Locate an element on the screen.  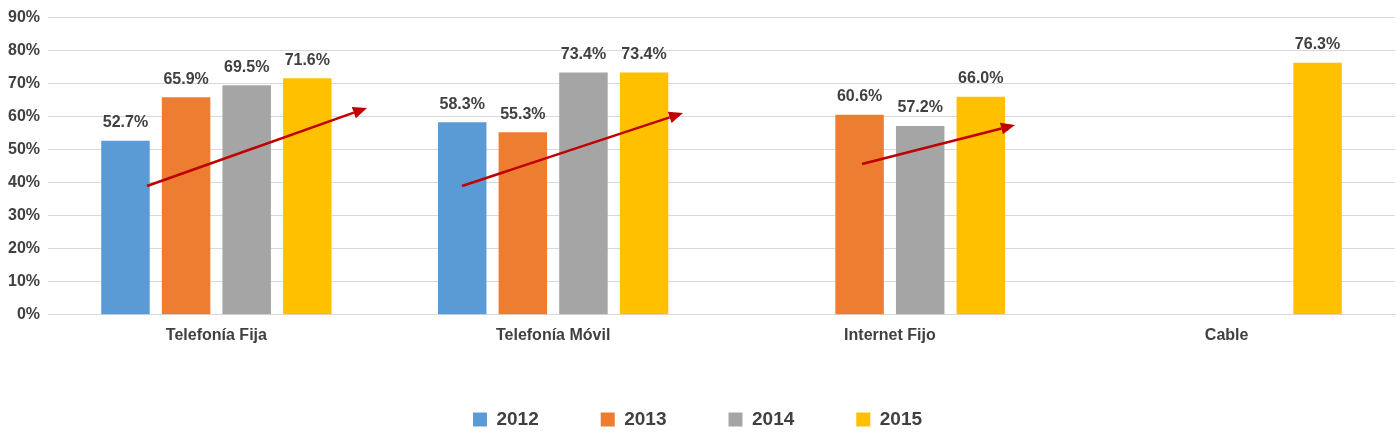
legend-label: 2014 is located at coordinates (773, 418).